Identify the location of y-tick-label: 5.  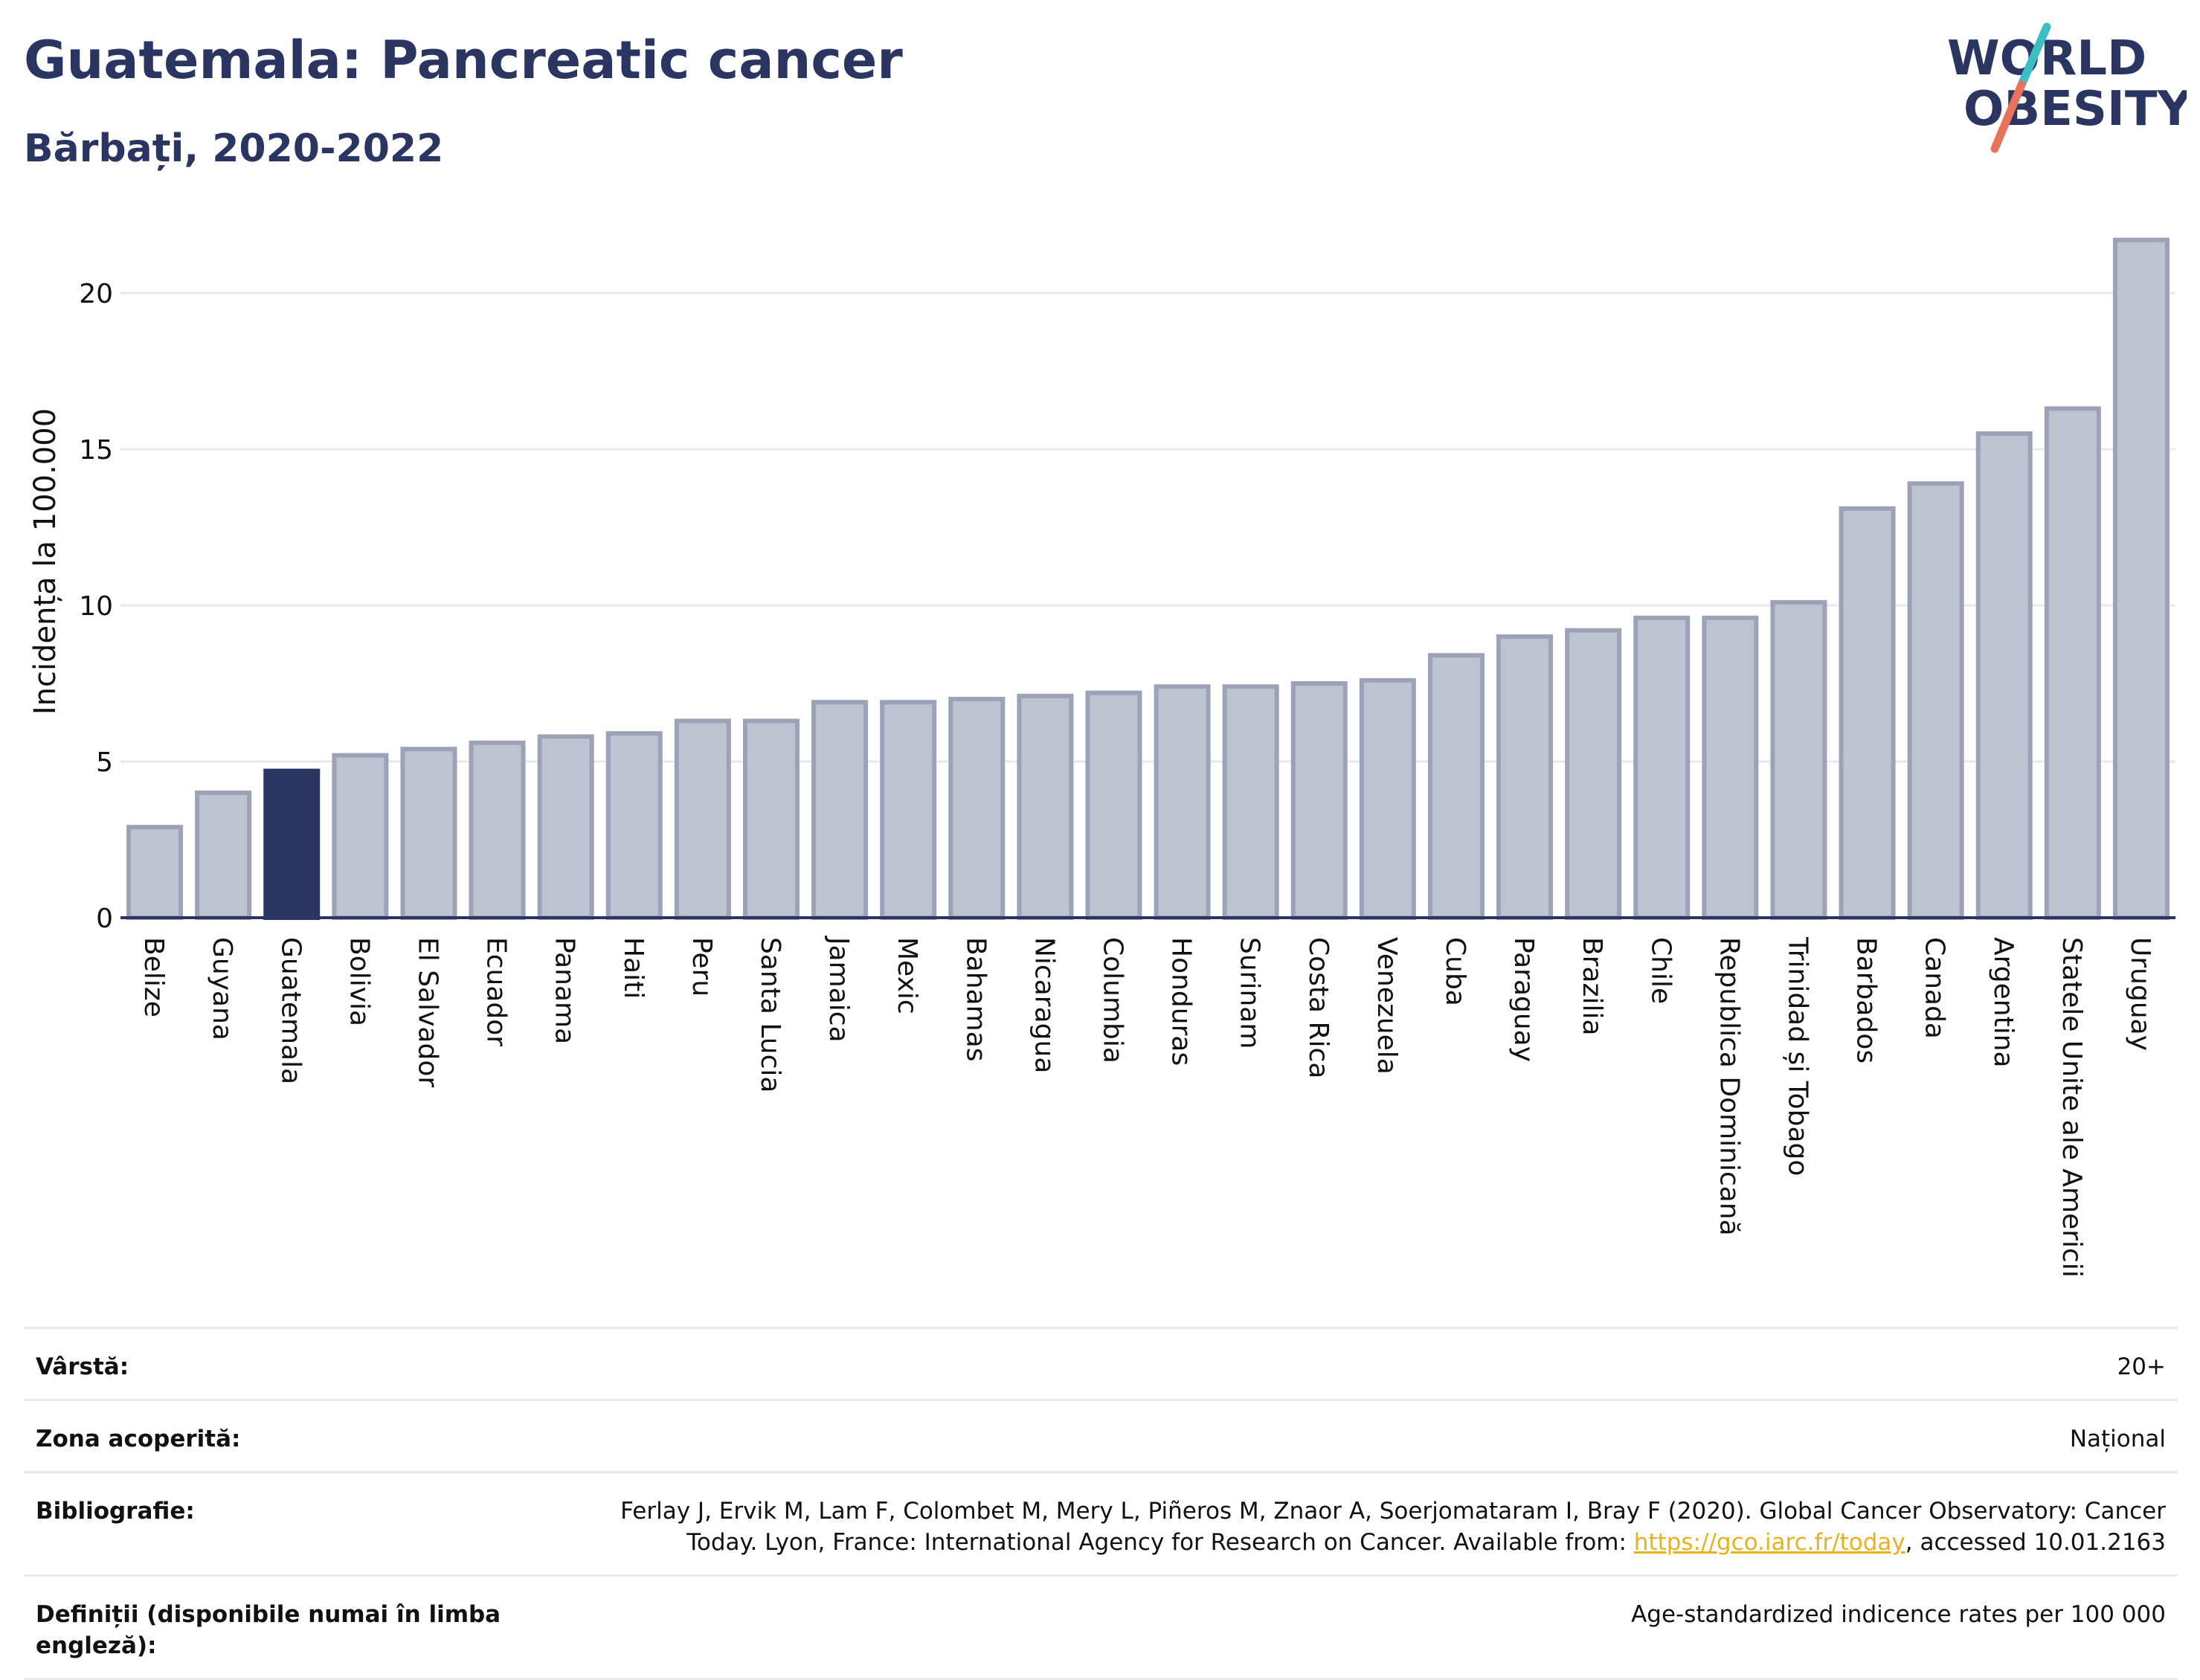
(104, 763).